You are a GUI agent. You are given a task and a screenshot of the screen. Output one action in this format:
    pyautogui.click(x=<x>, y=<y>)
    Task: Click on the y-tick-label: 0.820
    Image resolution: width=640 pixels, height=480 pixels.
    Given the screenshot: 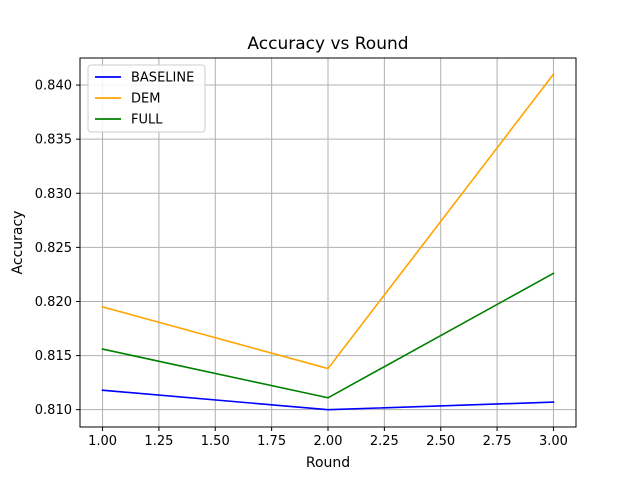 What is the action you would take?
    pyautogui.click(x=53, y=302)
    